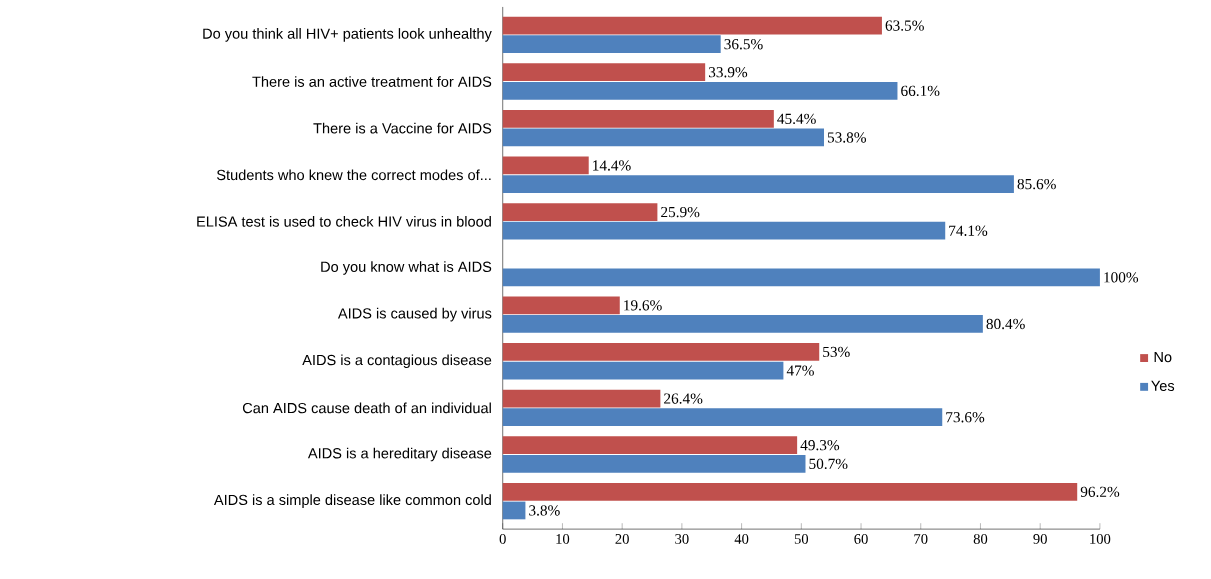 Image resolution: width=1211 pixels, height=579 pixels. I want to click on x-tick-label: 10, so click(563, 538).